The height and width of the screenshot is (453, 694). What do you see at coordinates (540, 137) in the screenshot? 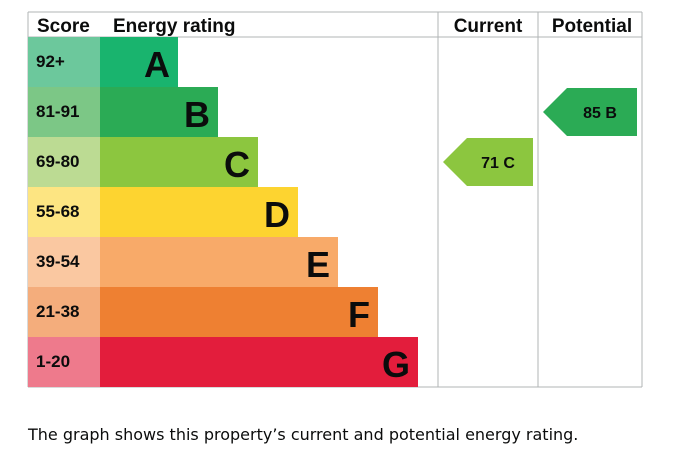
I see `rating-markers: 71 C 85 B` at bounding box center [540, 137].